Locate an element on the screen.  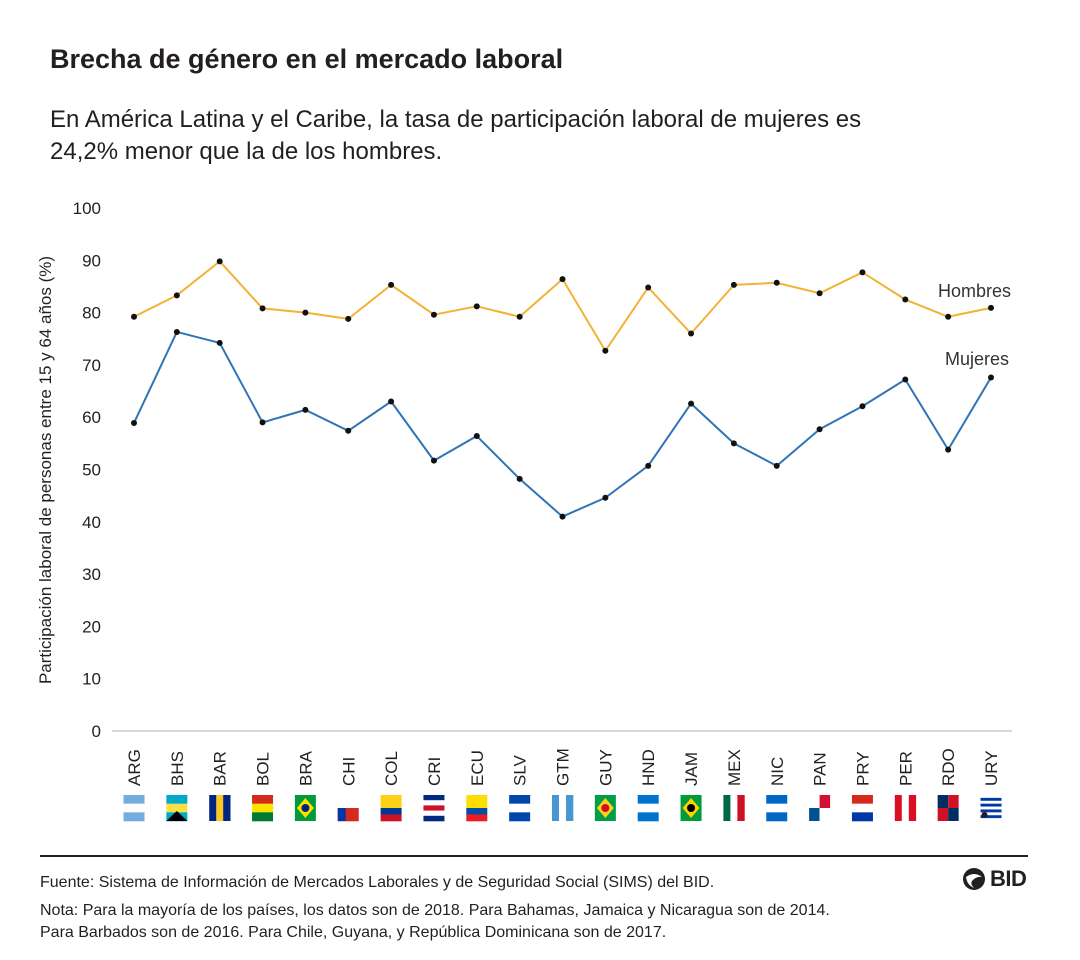
x-tick-label: BRA is located at coordinates (305, 768).